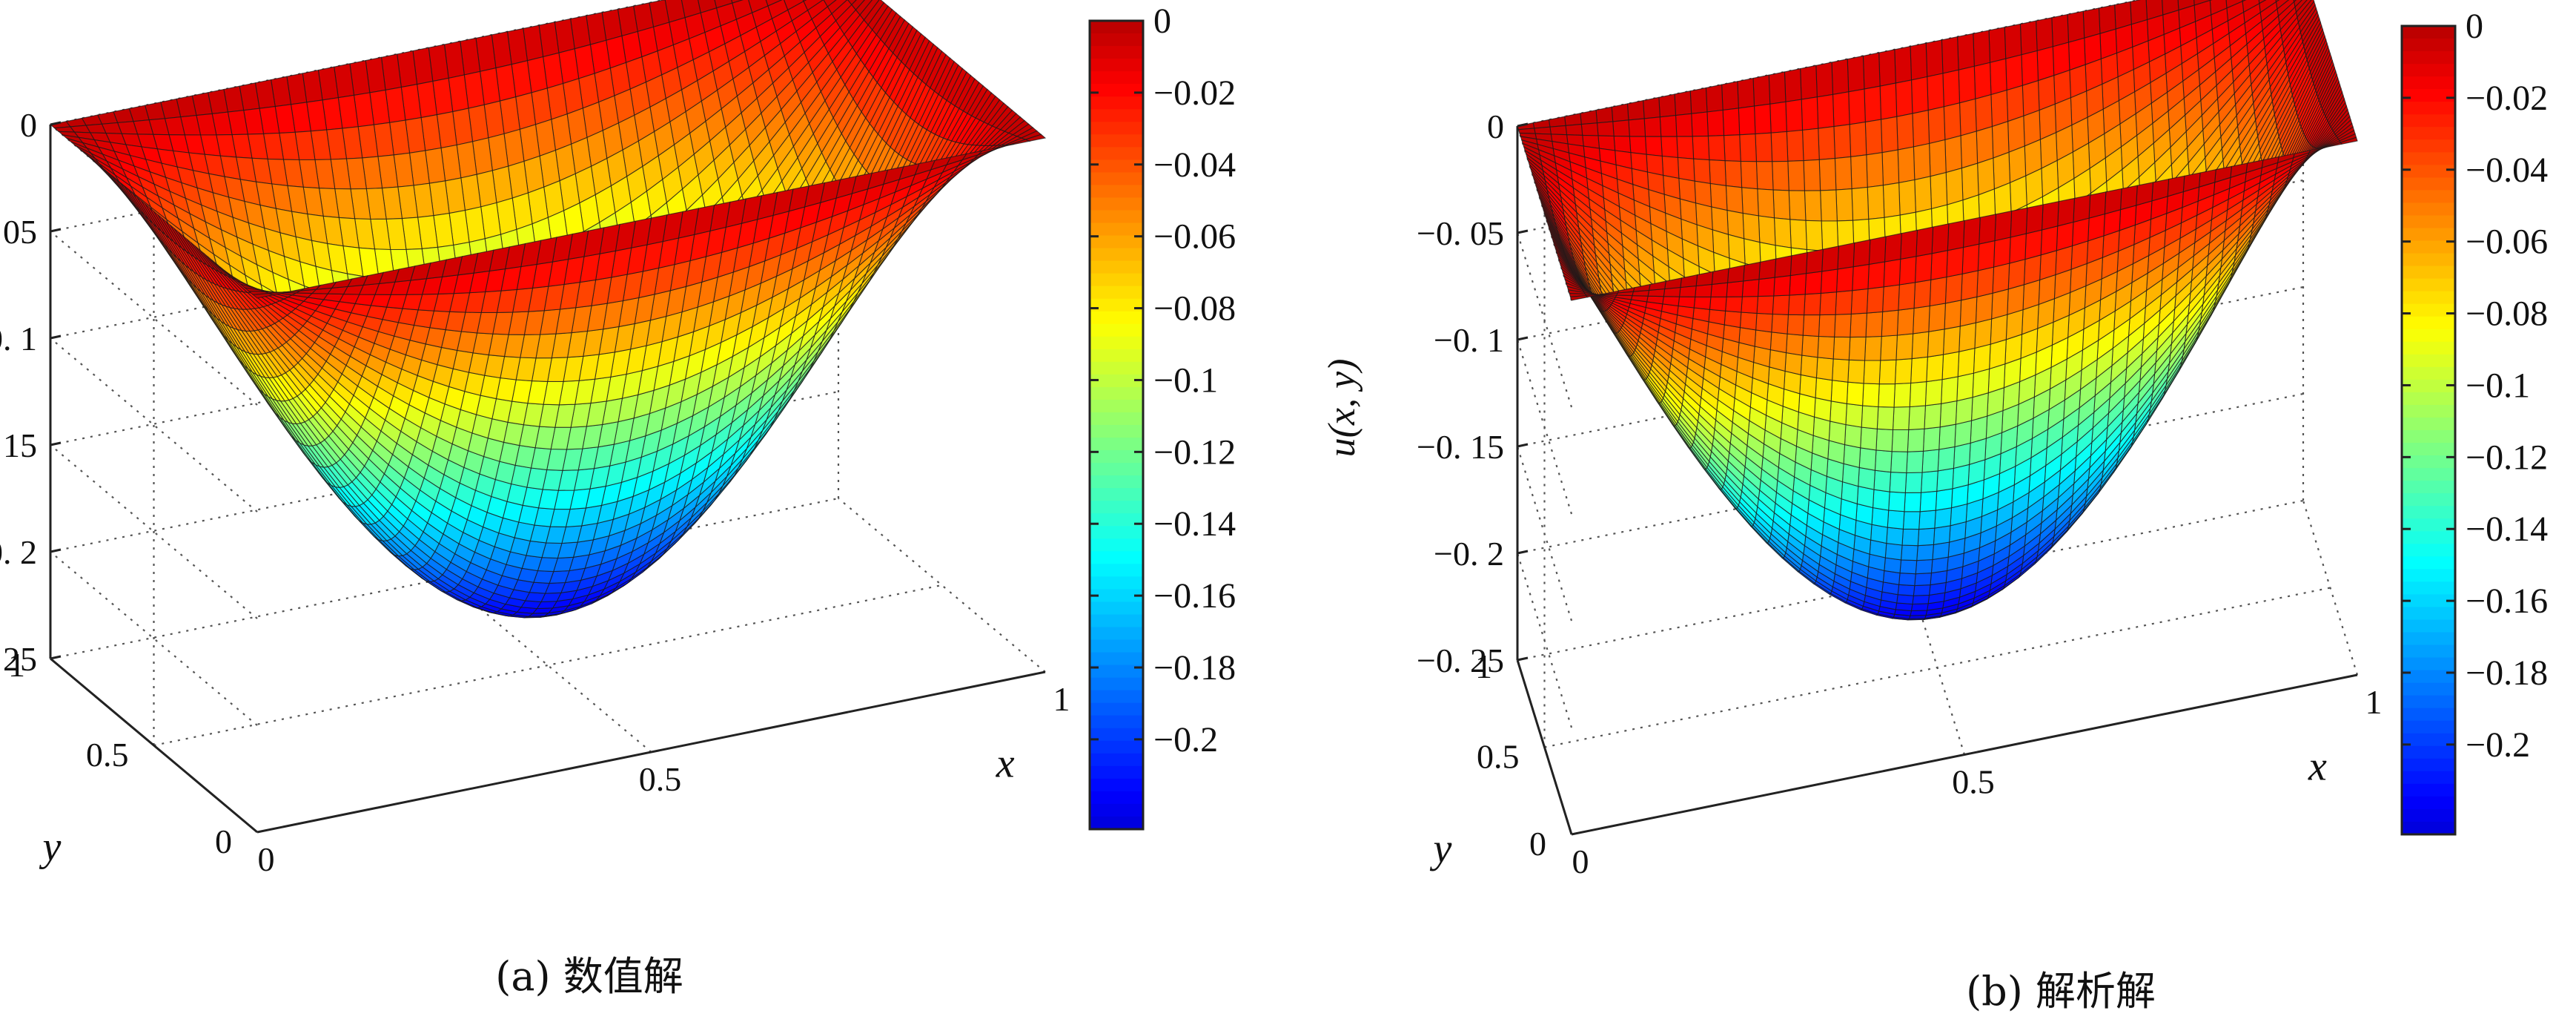  I want to click on z-tick-label: −0. 2, so click(18, 552).